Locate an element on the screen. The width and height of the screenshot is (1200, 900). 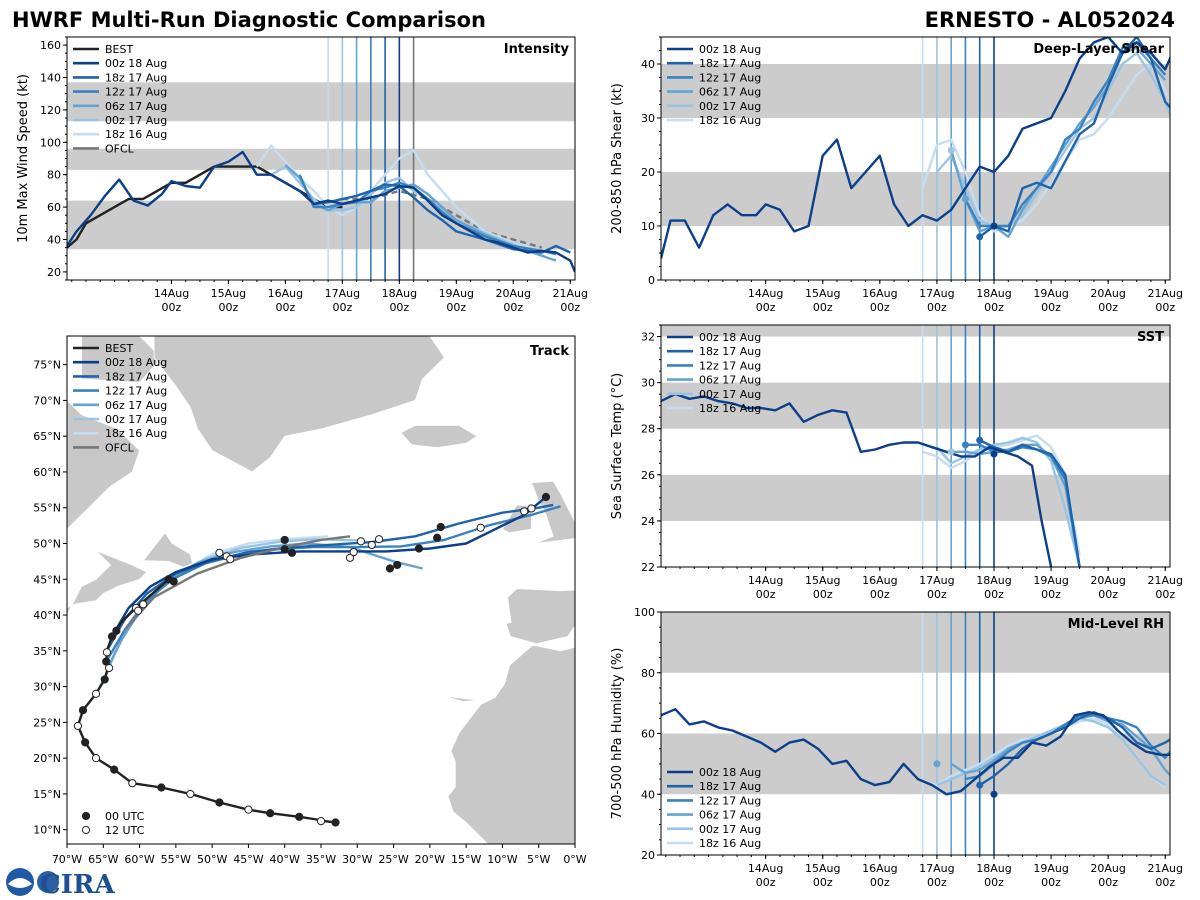
rh-plot-area is located at coordinates (915, 733).